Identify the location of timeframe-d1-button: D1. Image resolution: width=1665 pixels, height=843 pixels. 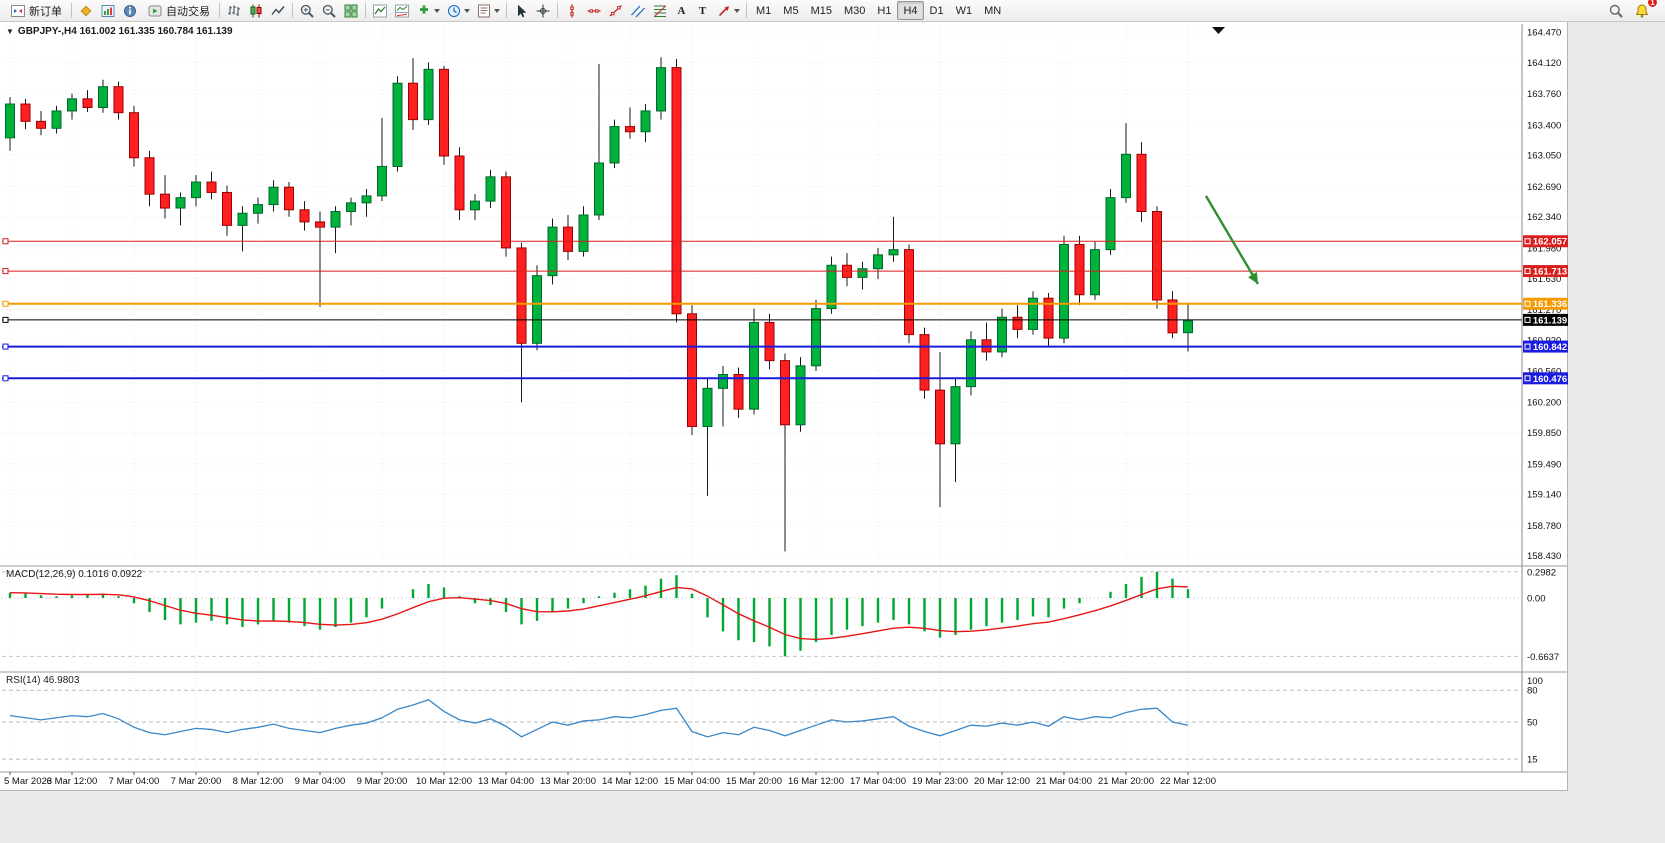
(936, 10).